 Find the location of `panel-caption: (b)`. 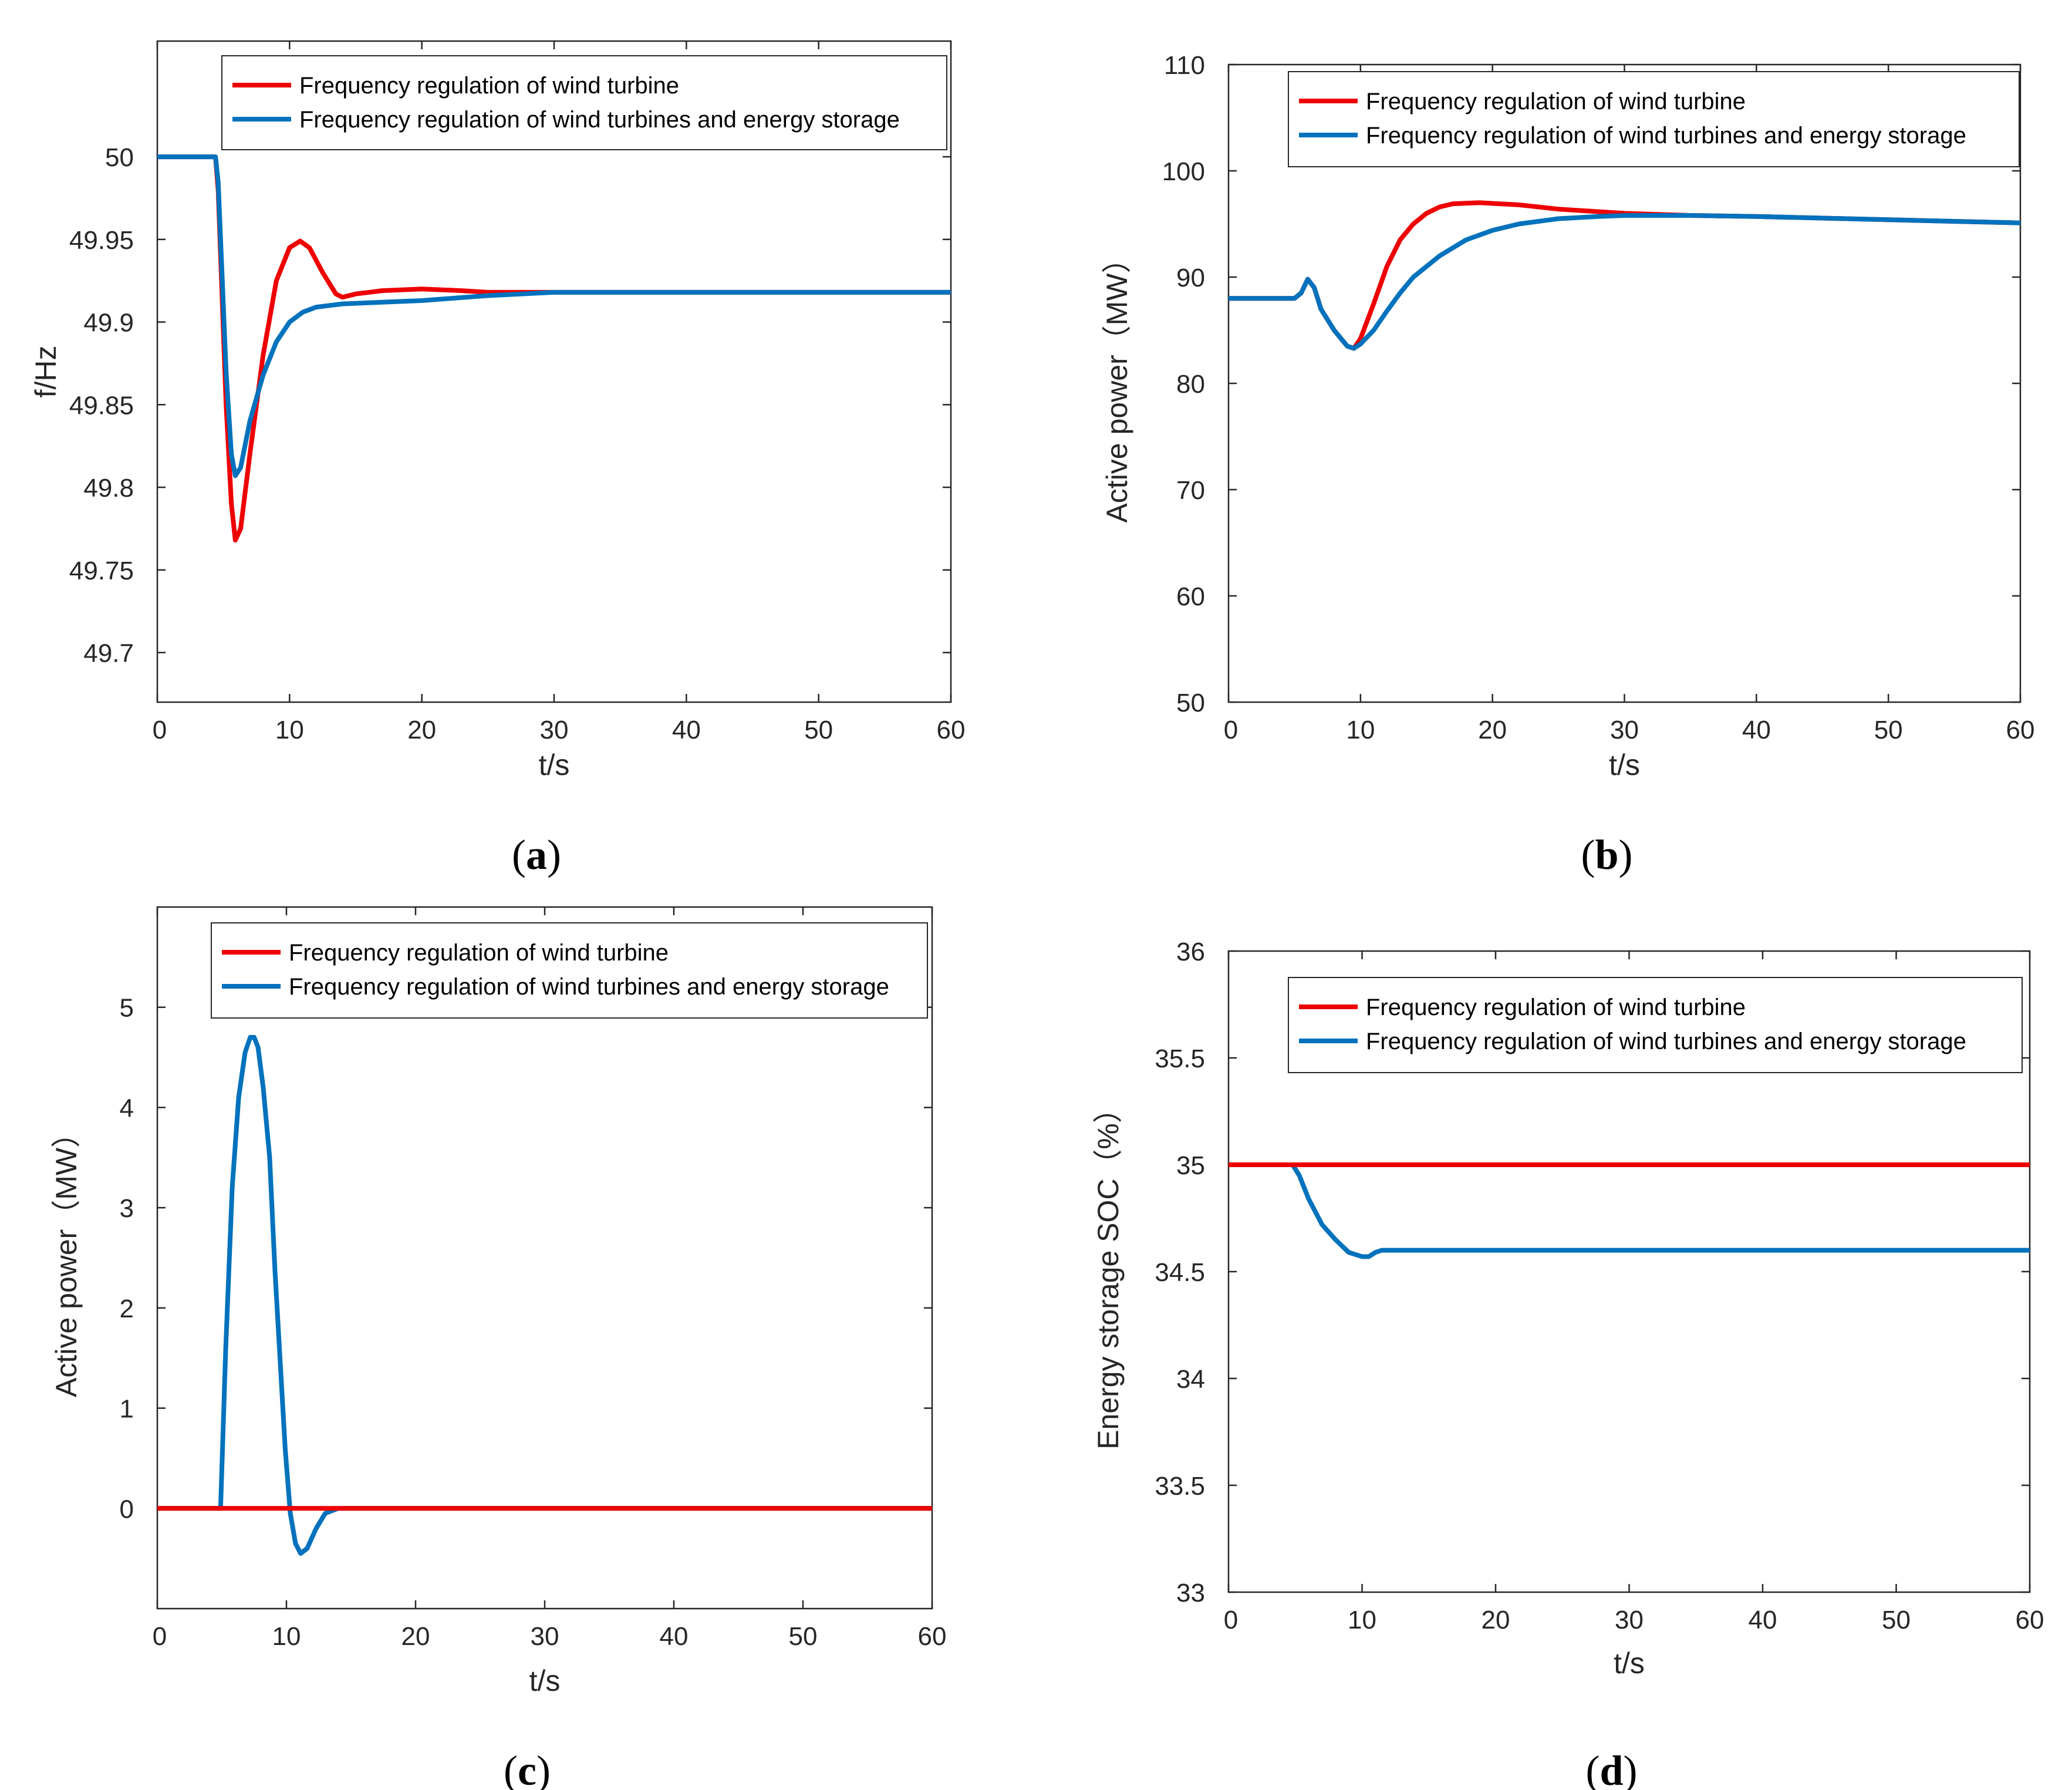

panel-caption: (b) is located at coordinates (1606, 854).